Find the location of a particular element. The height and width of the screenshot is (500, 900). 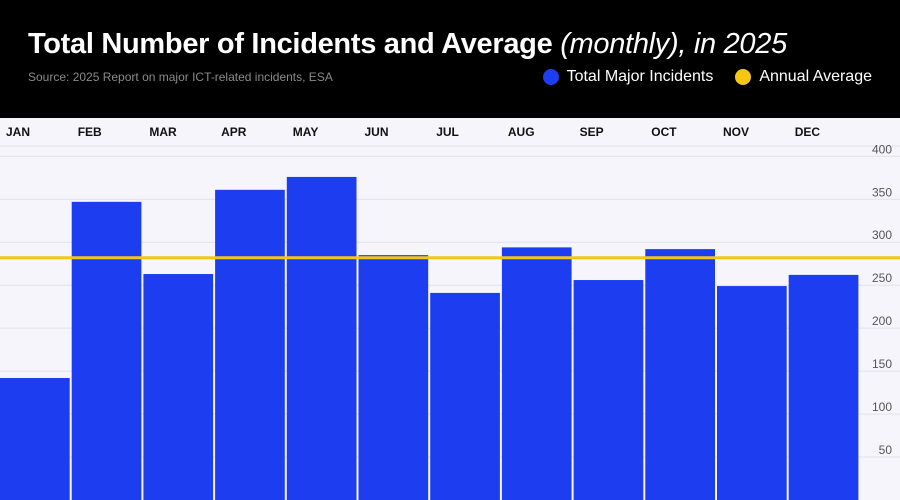

bar-aug is located at coordinates (536, 373).